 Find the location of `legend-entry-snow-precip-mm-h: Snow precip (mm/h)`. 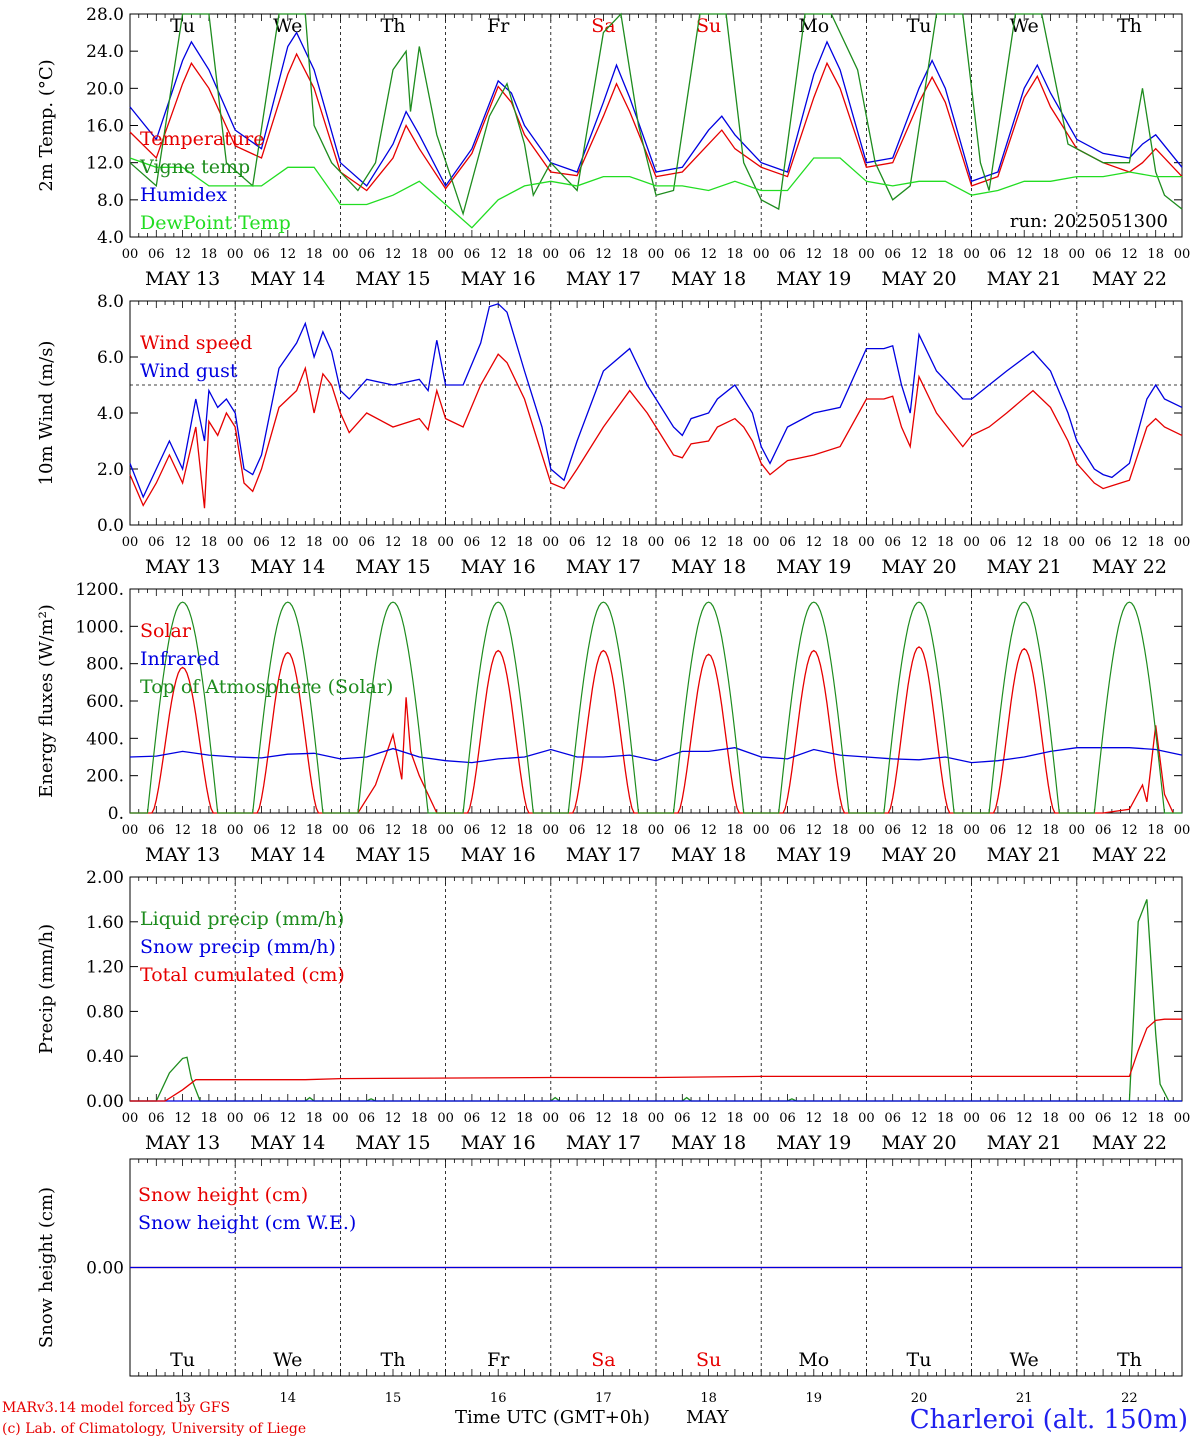

legend-entry-snow-precip-mm-h: Snow precip (mm/h) is located at coordinates (238, 947).